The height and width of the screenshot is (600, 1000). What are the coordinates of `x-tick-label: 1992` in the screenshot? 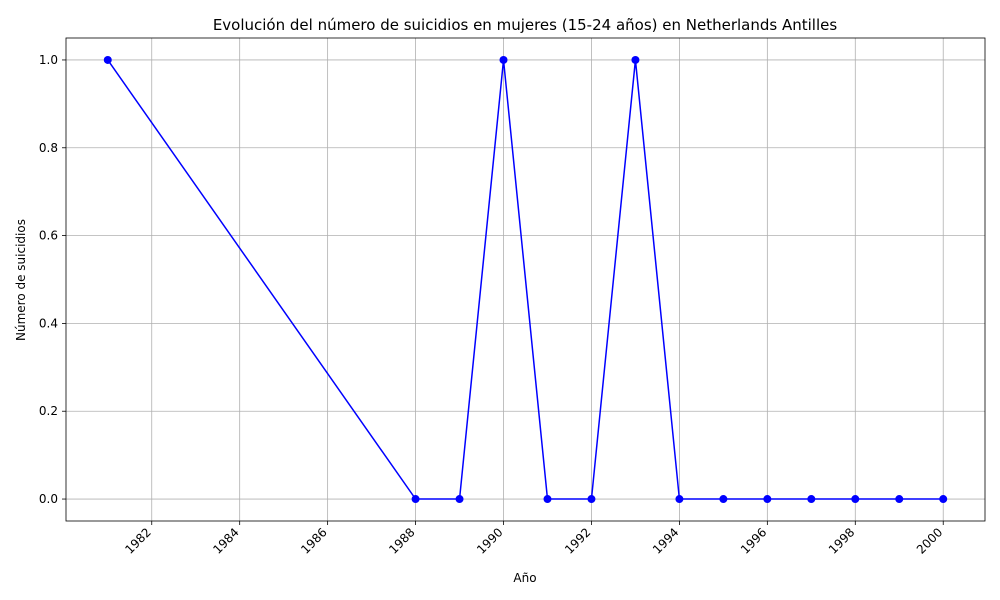 It's located at (577, 540).